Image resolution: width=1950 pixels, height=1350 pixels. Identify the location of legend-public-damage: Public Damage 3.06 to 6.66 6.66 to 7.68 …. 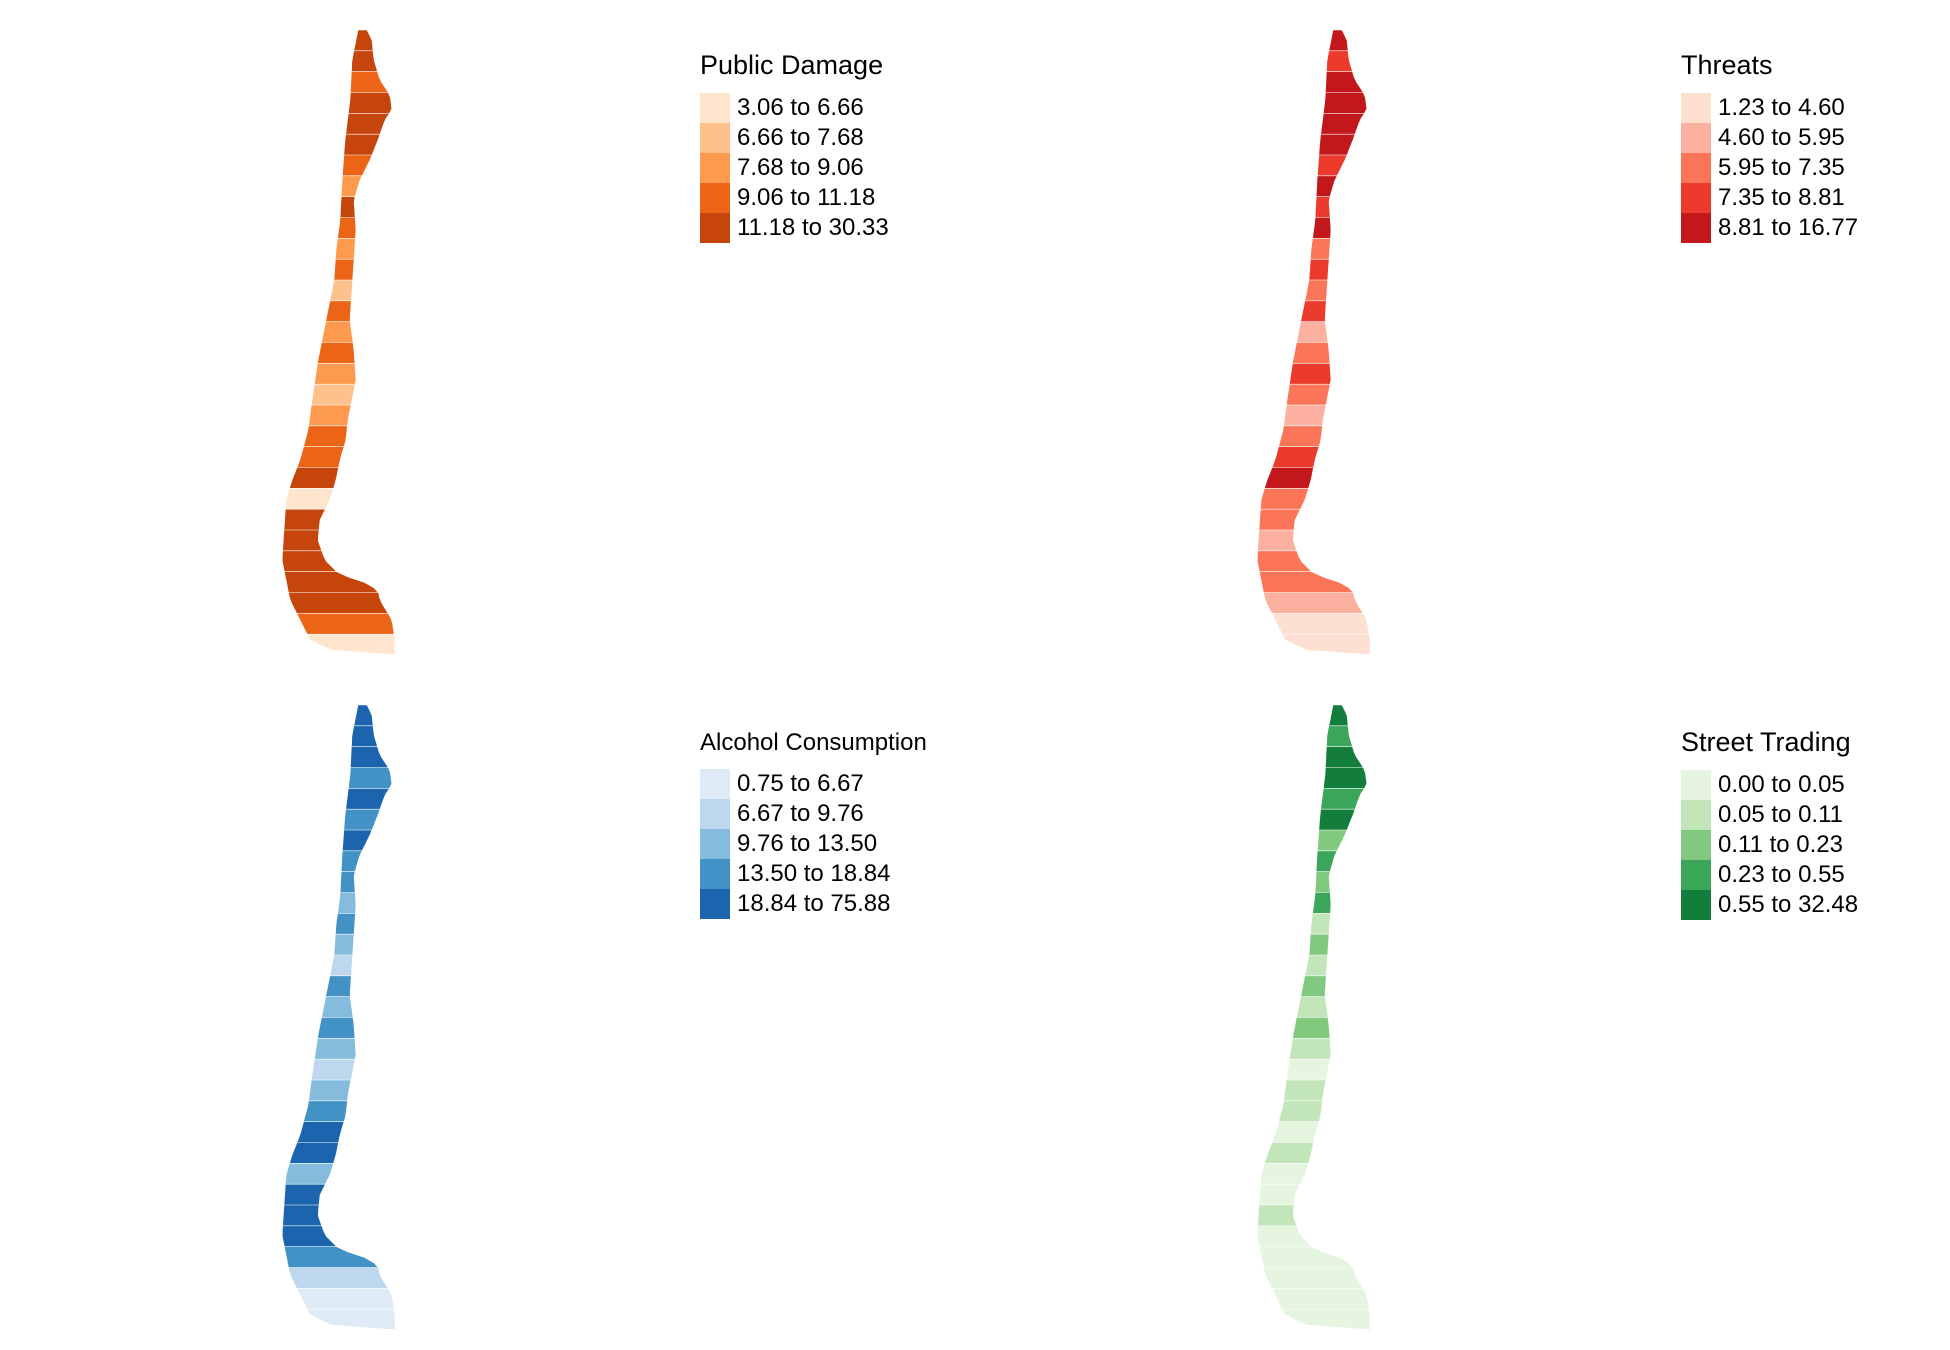
(794, 146).